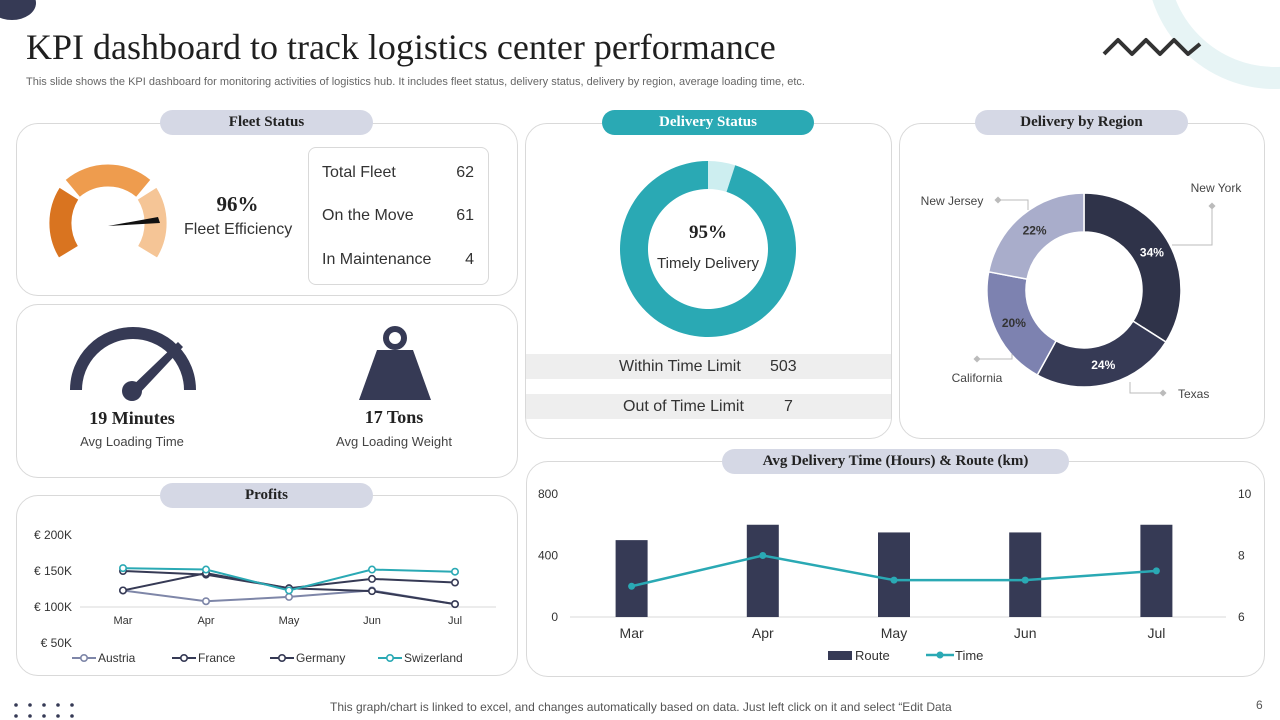  Describe the element at coordinates (64, 222) in the screenshot. I see `gauge-segment-dark` at that location.